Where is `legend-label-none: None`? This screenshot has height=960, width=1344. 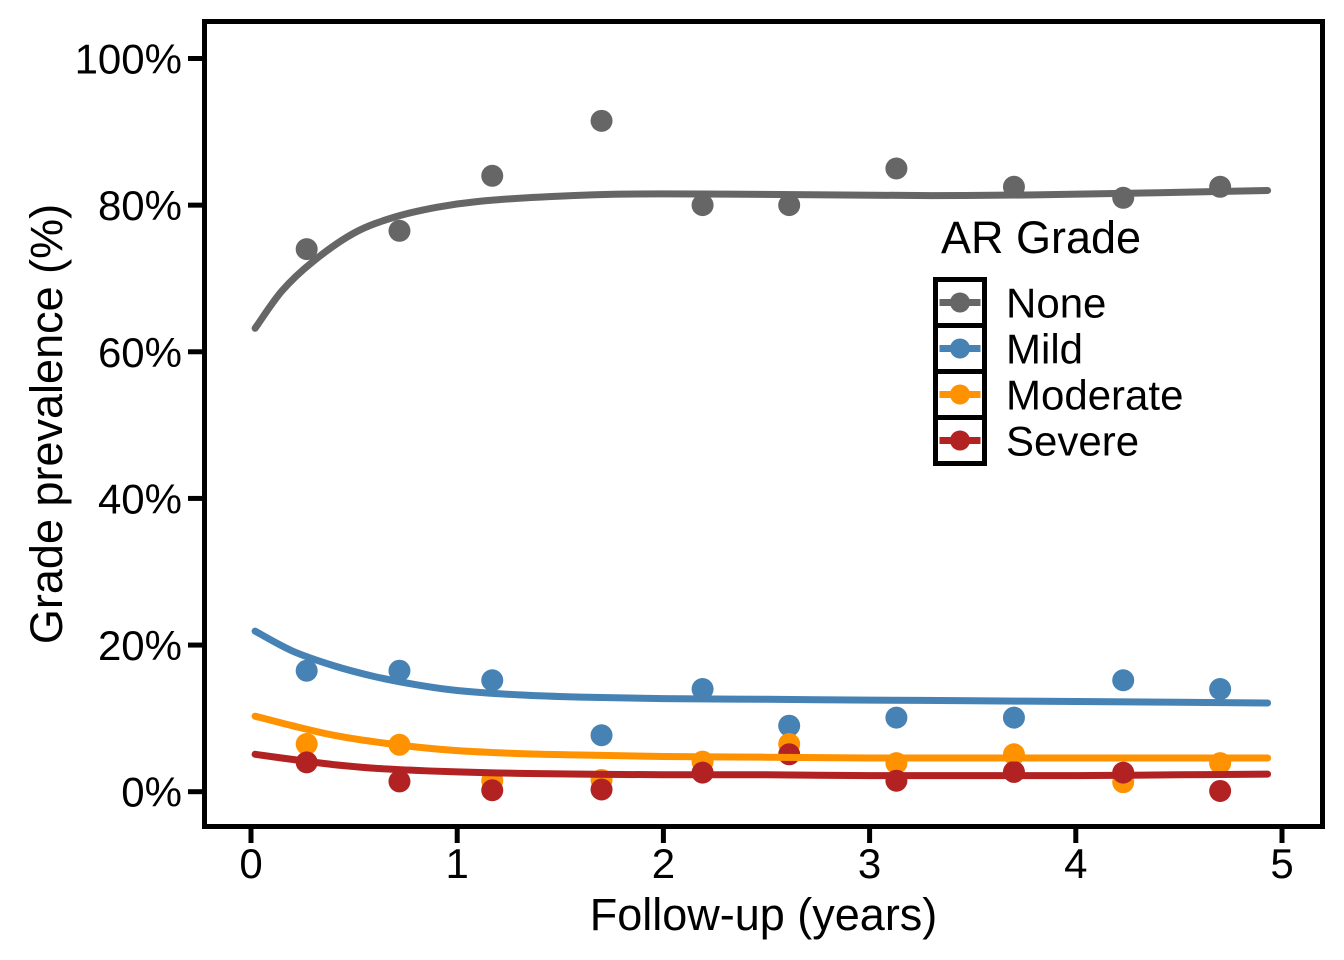 legend-label-none: None is located at coordinates (1056, 303).